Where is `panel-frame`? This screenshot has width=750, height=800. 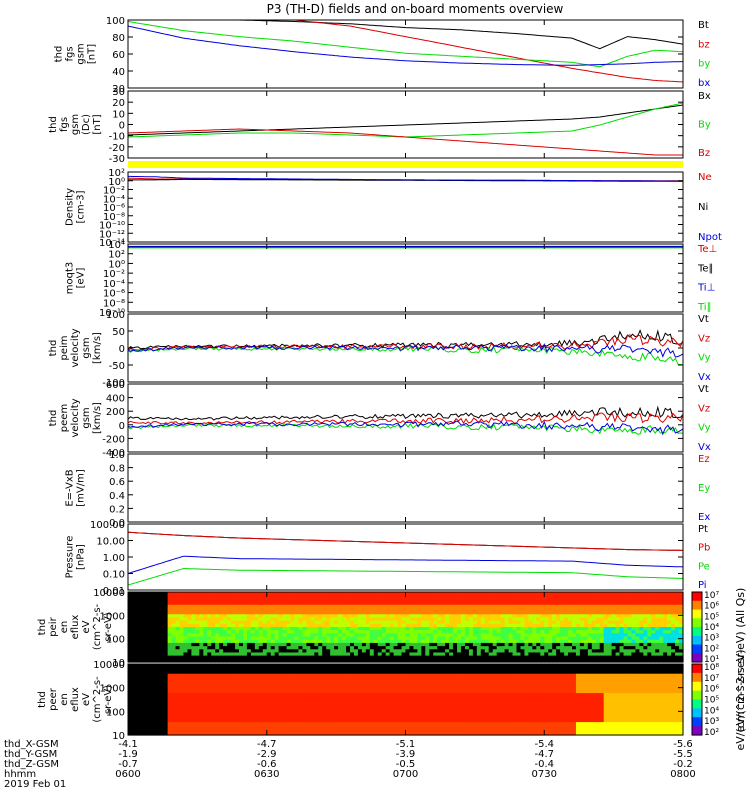
panel-frame is located at coordinates (405, 207).